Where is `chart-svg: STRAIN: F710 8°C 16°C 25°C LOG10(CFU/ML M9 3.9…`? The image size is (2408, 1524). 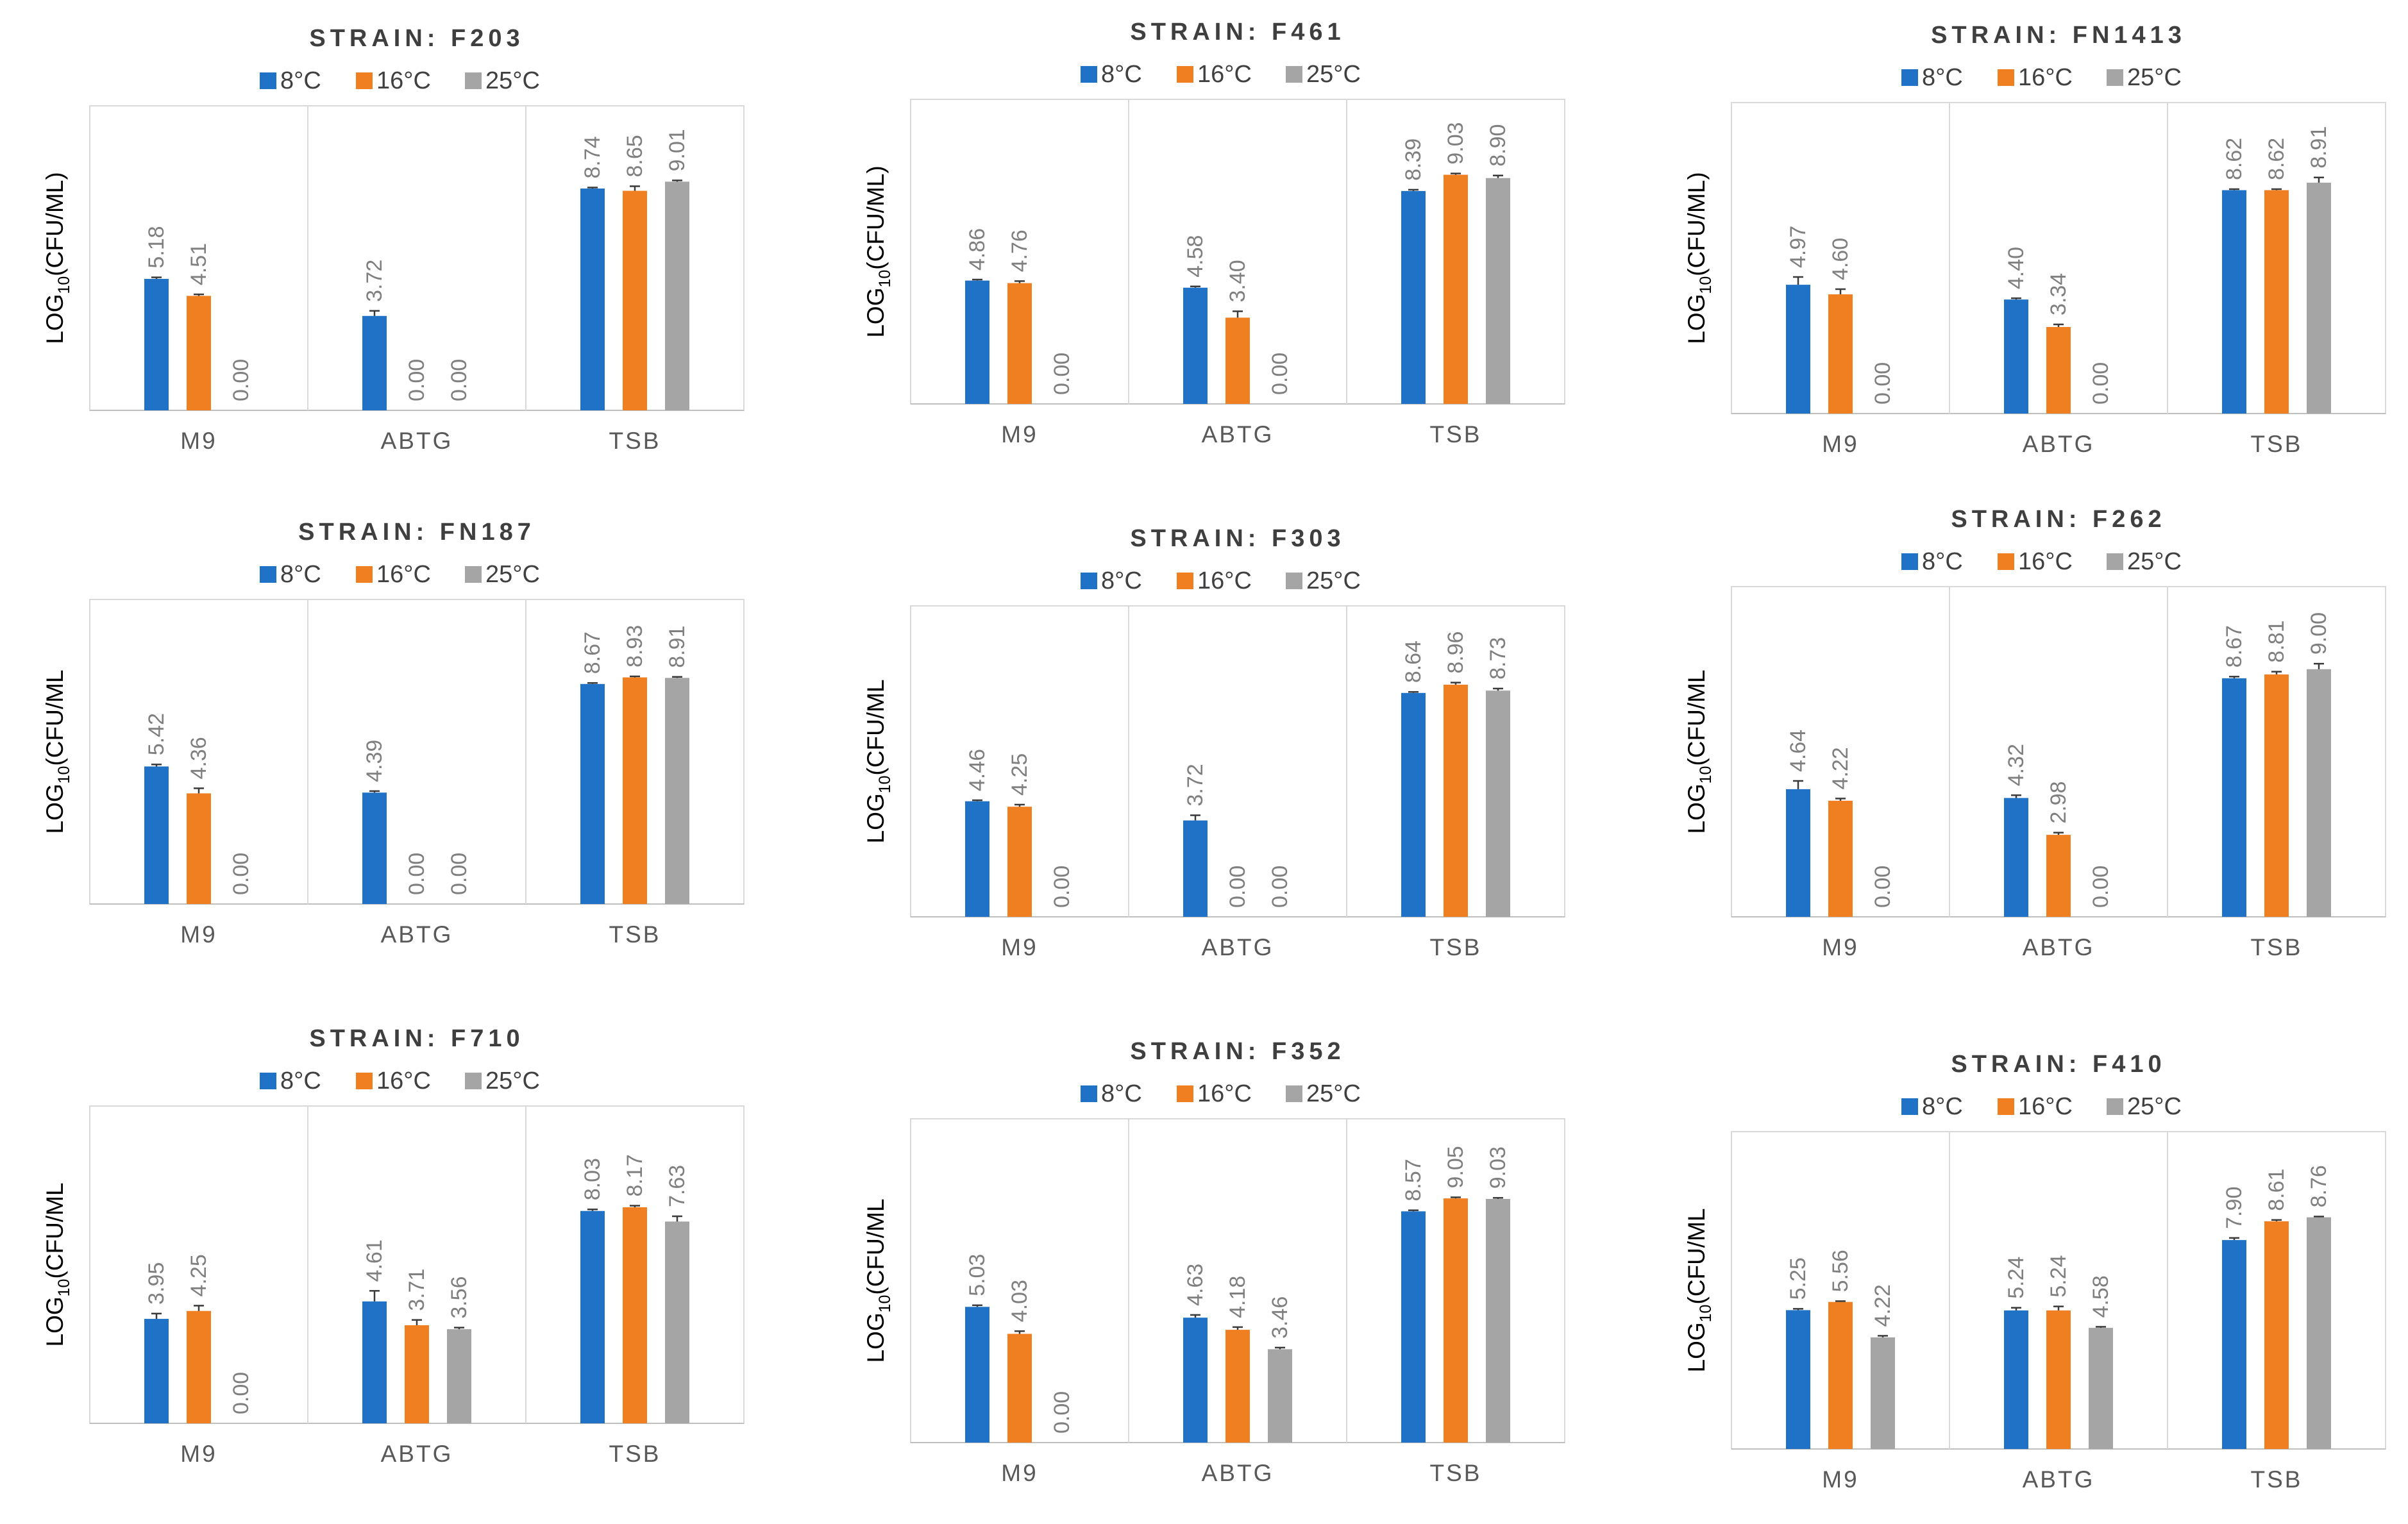
chart-svg: STRAIN: F710 8°C 16°C 25°C LOG10(CFU/ML M9 3.9… is located at coordinates (393, 1246).